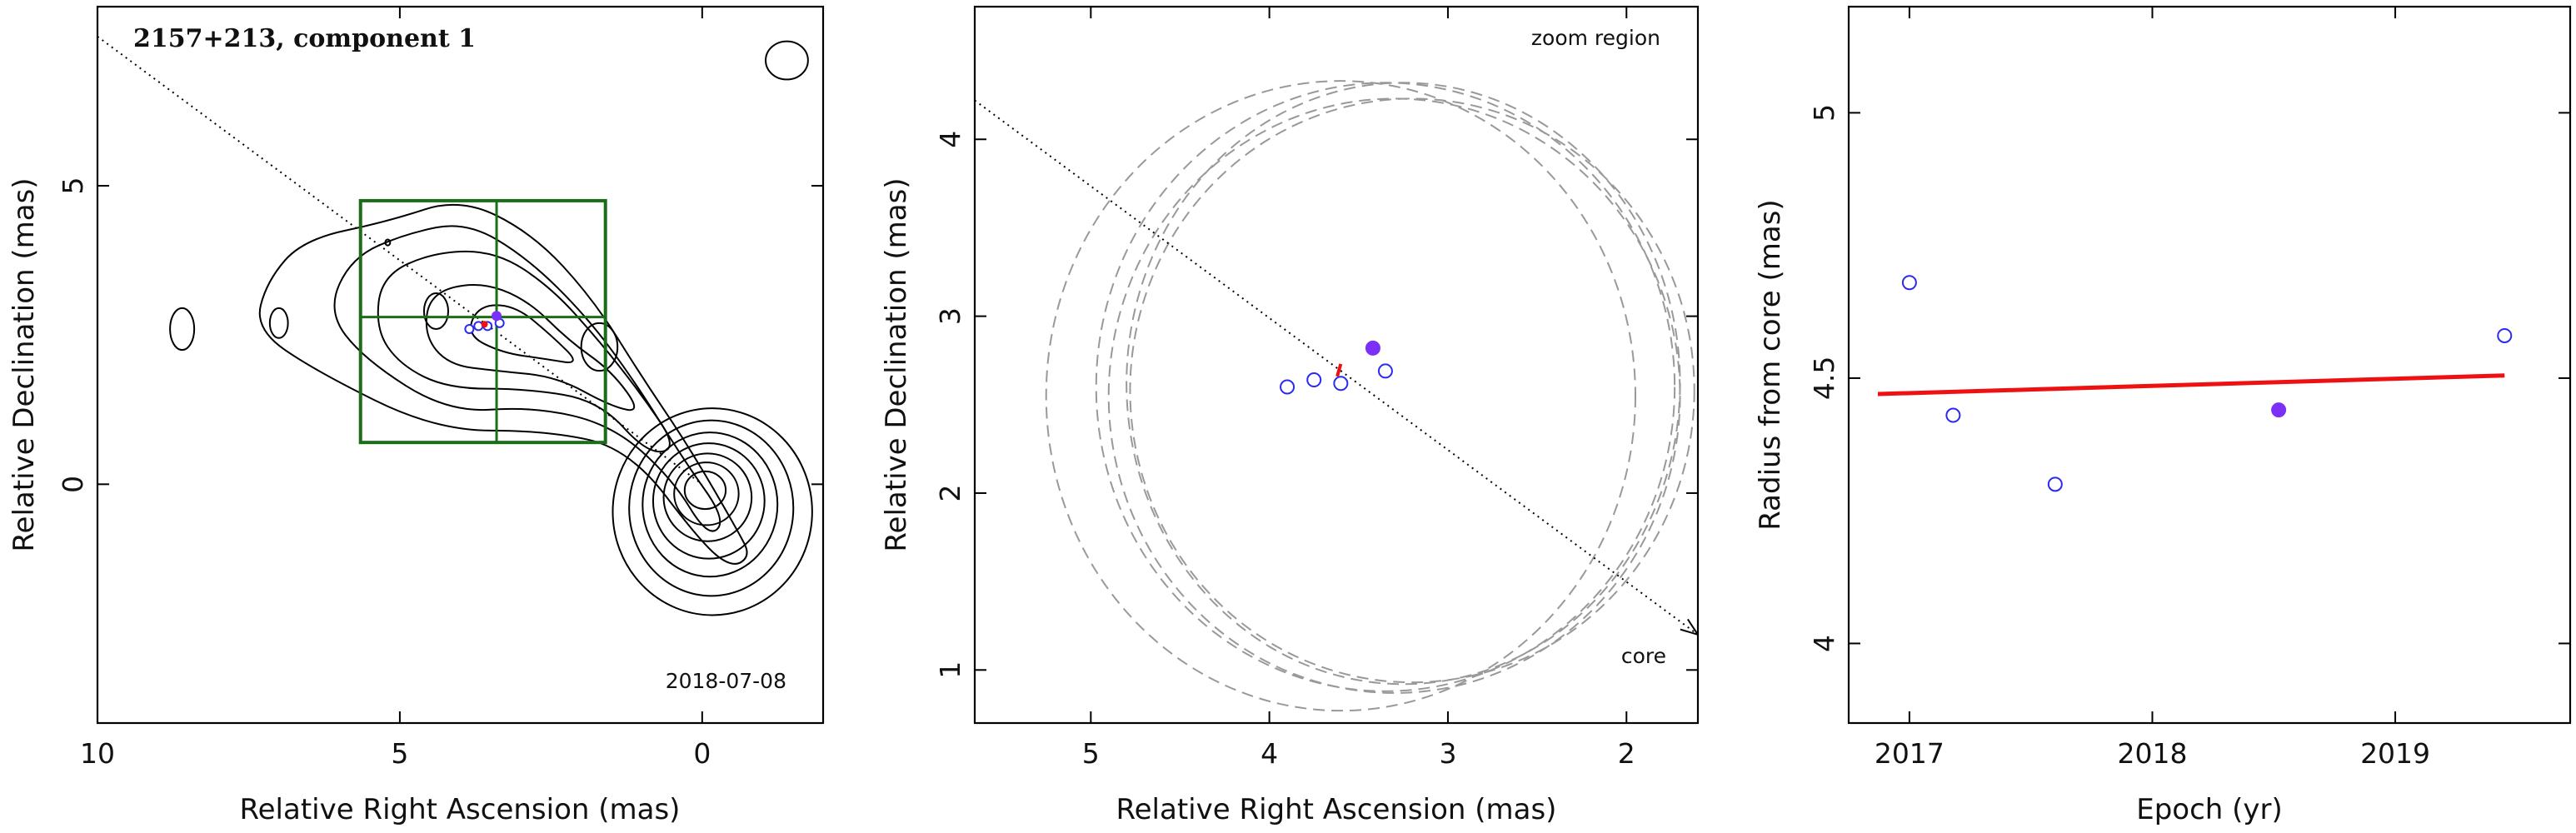  Describe the element at coordinates (2191, 385) in the screenshot. I see `fit-line` at that location.